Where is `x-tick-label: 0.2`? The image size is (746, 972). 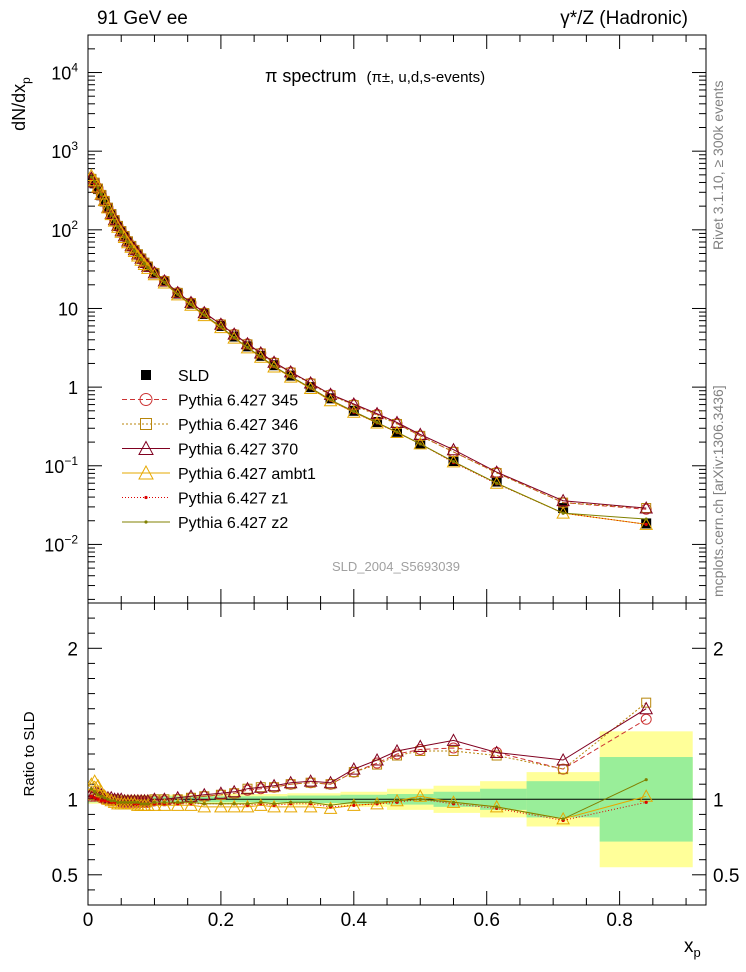
x-tick-label: 0.2 is located at coordinates (221, 920).